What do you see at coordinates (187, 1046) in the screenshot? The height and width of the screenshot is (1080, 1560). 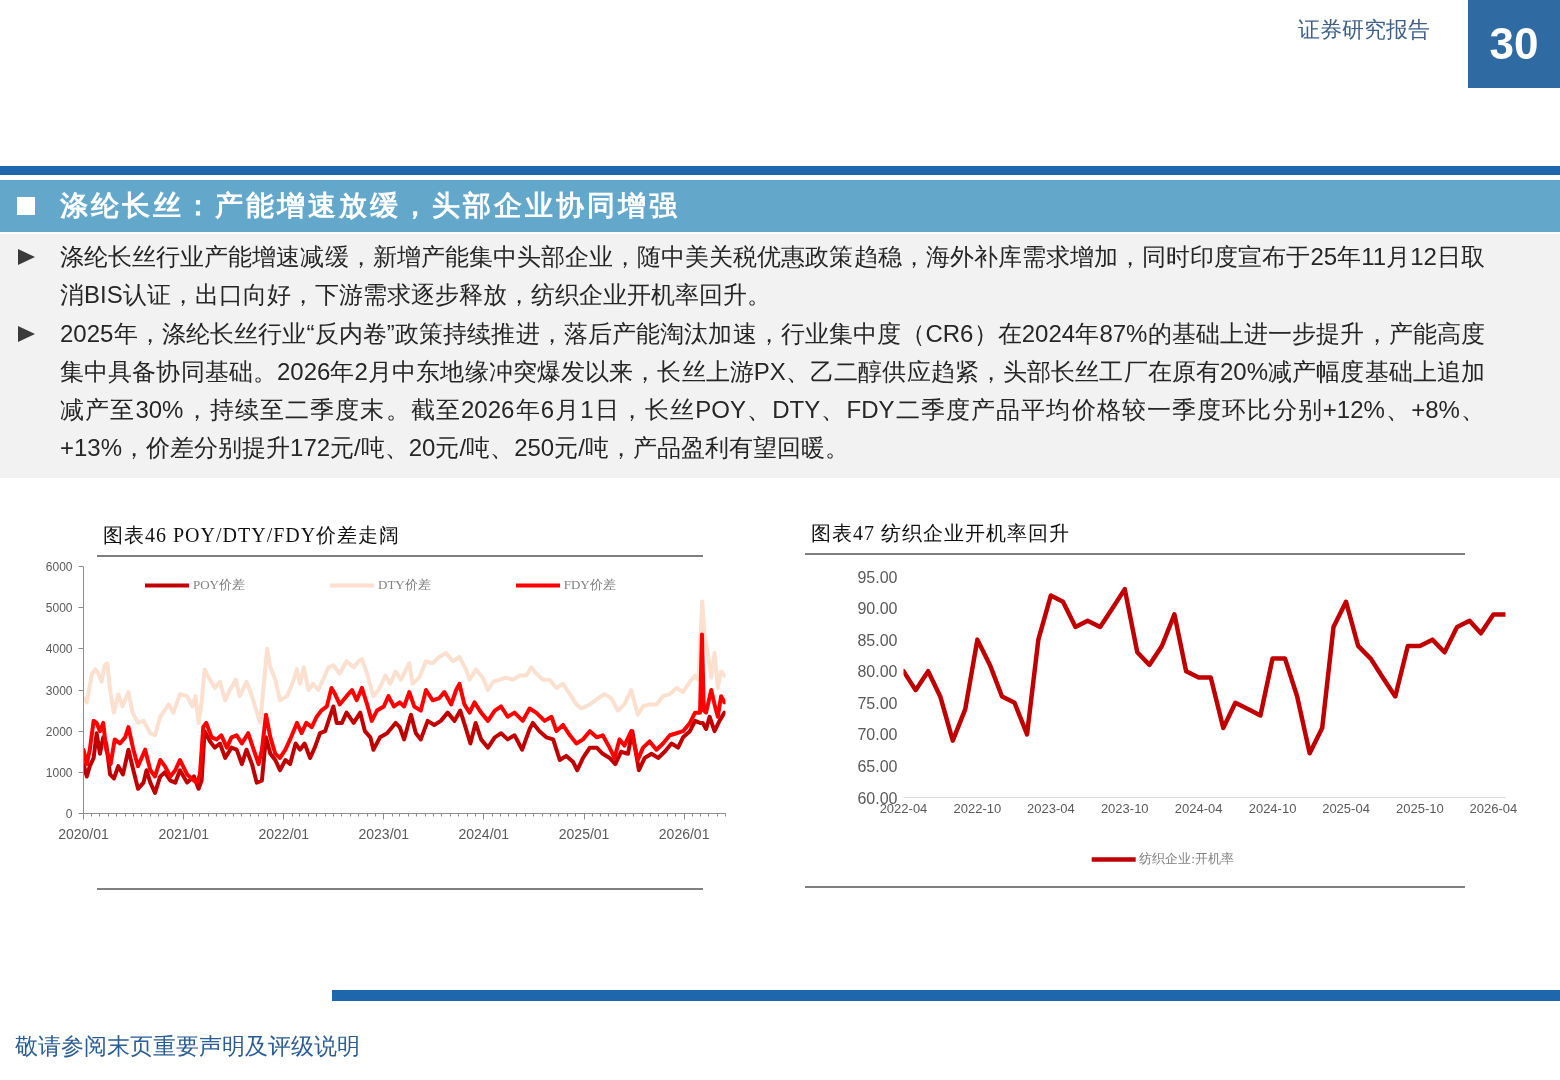 I see `text: 敬请参阅末页重要声明及评级说明` at bounding box center [187, 1046].